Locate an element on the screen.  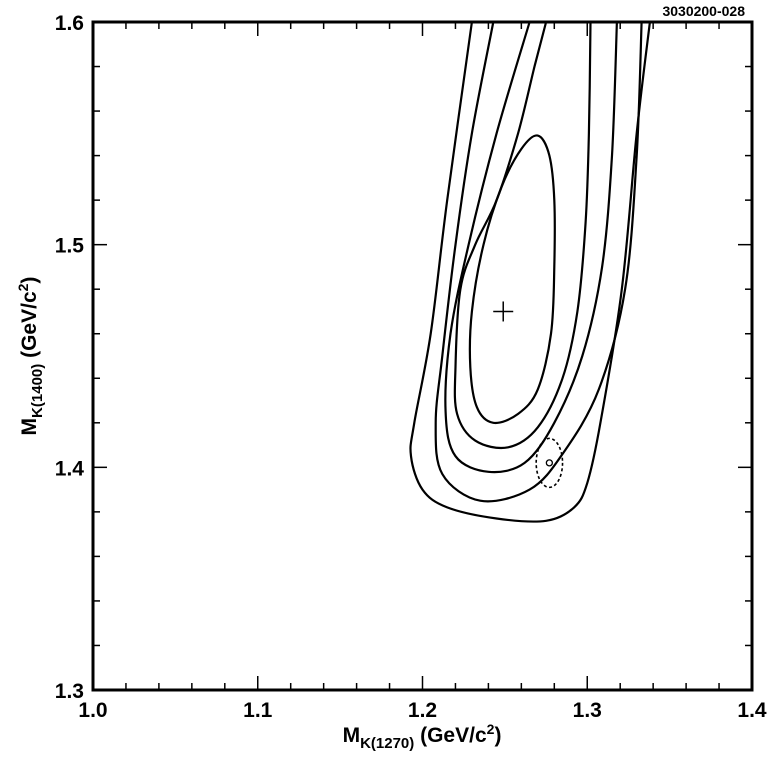
x-tick-label: 1.3 is located at coordinates (587, 710).